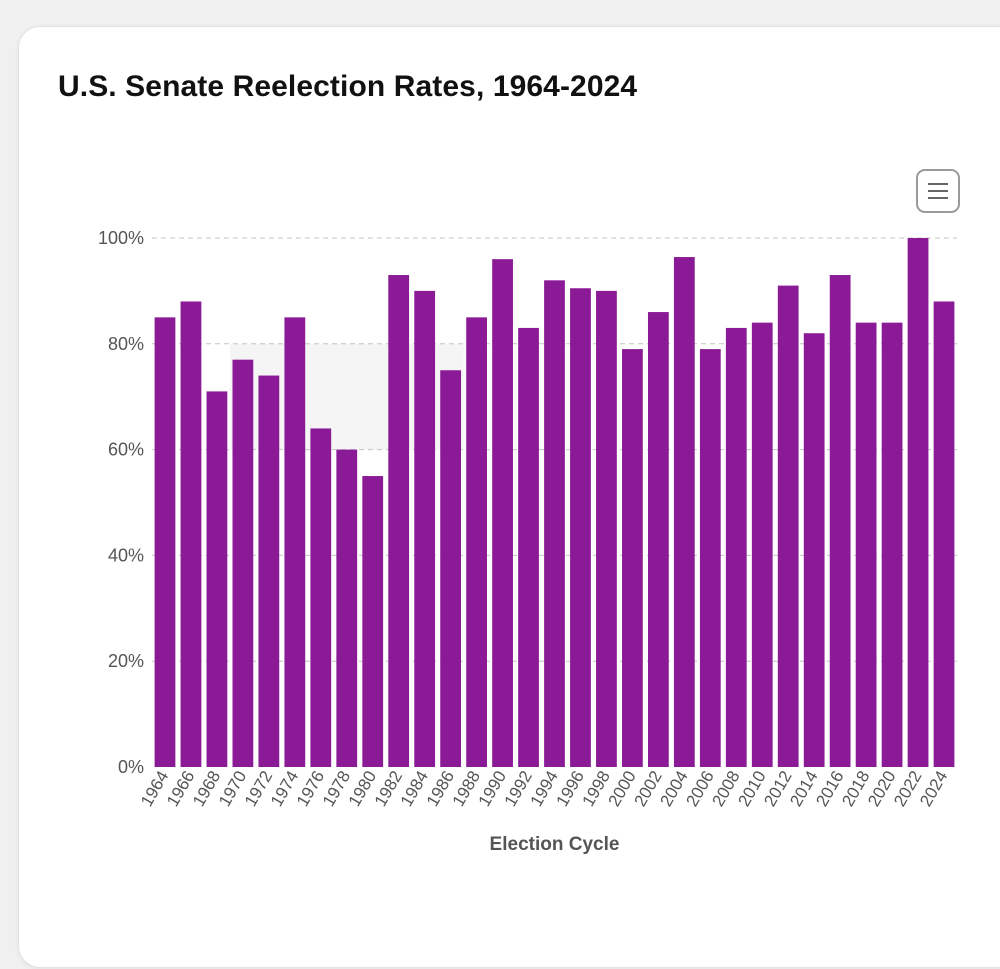 This screenshot has height=969, width=1000. What do you see at coordinates (866, 544) in the screenshot?
I see `bar-2018` at bounding box center [866, 544].